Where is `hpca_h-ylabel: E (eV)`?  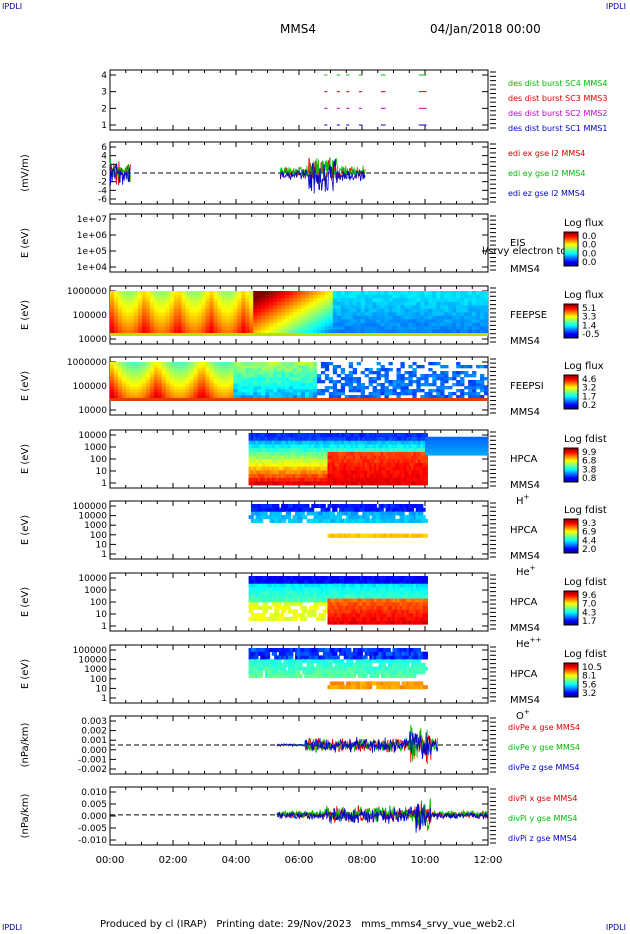 hpca_h-ylabel: E (eV) is located at coordinates (25, 459).